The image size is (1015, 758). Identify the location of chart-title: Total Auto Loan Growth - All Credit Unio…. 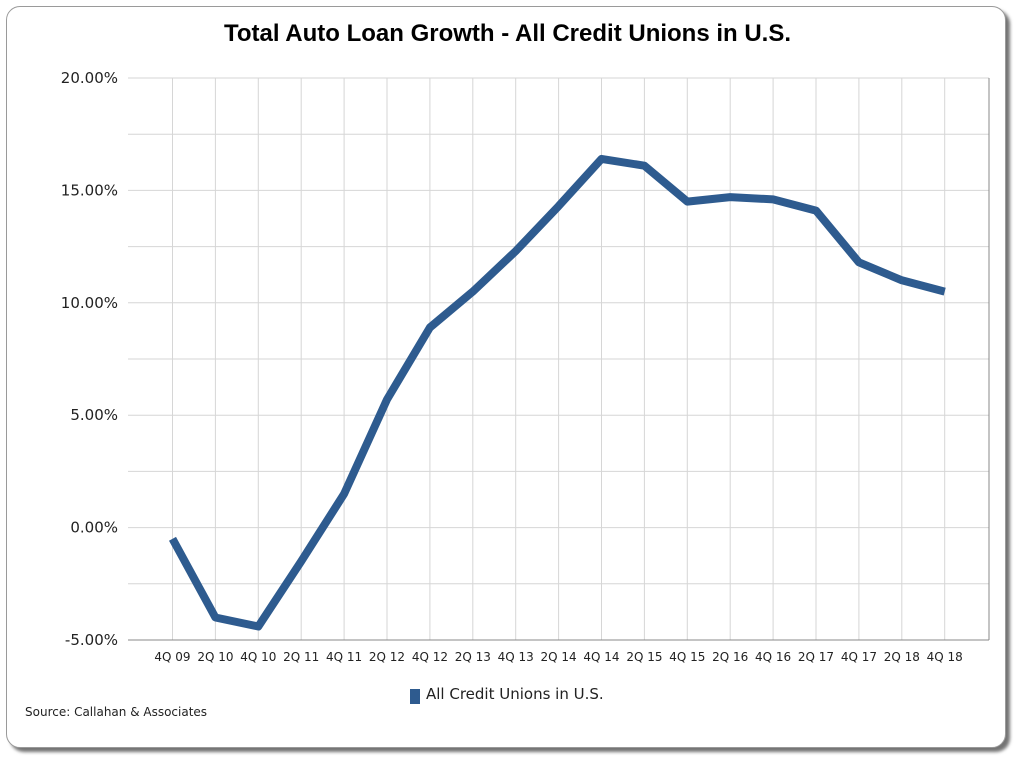
(507, 33).